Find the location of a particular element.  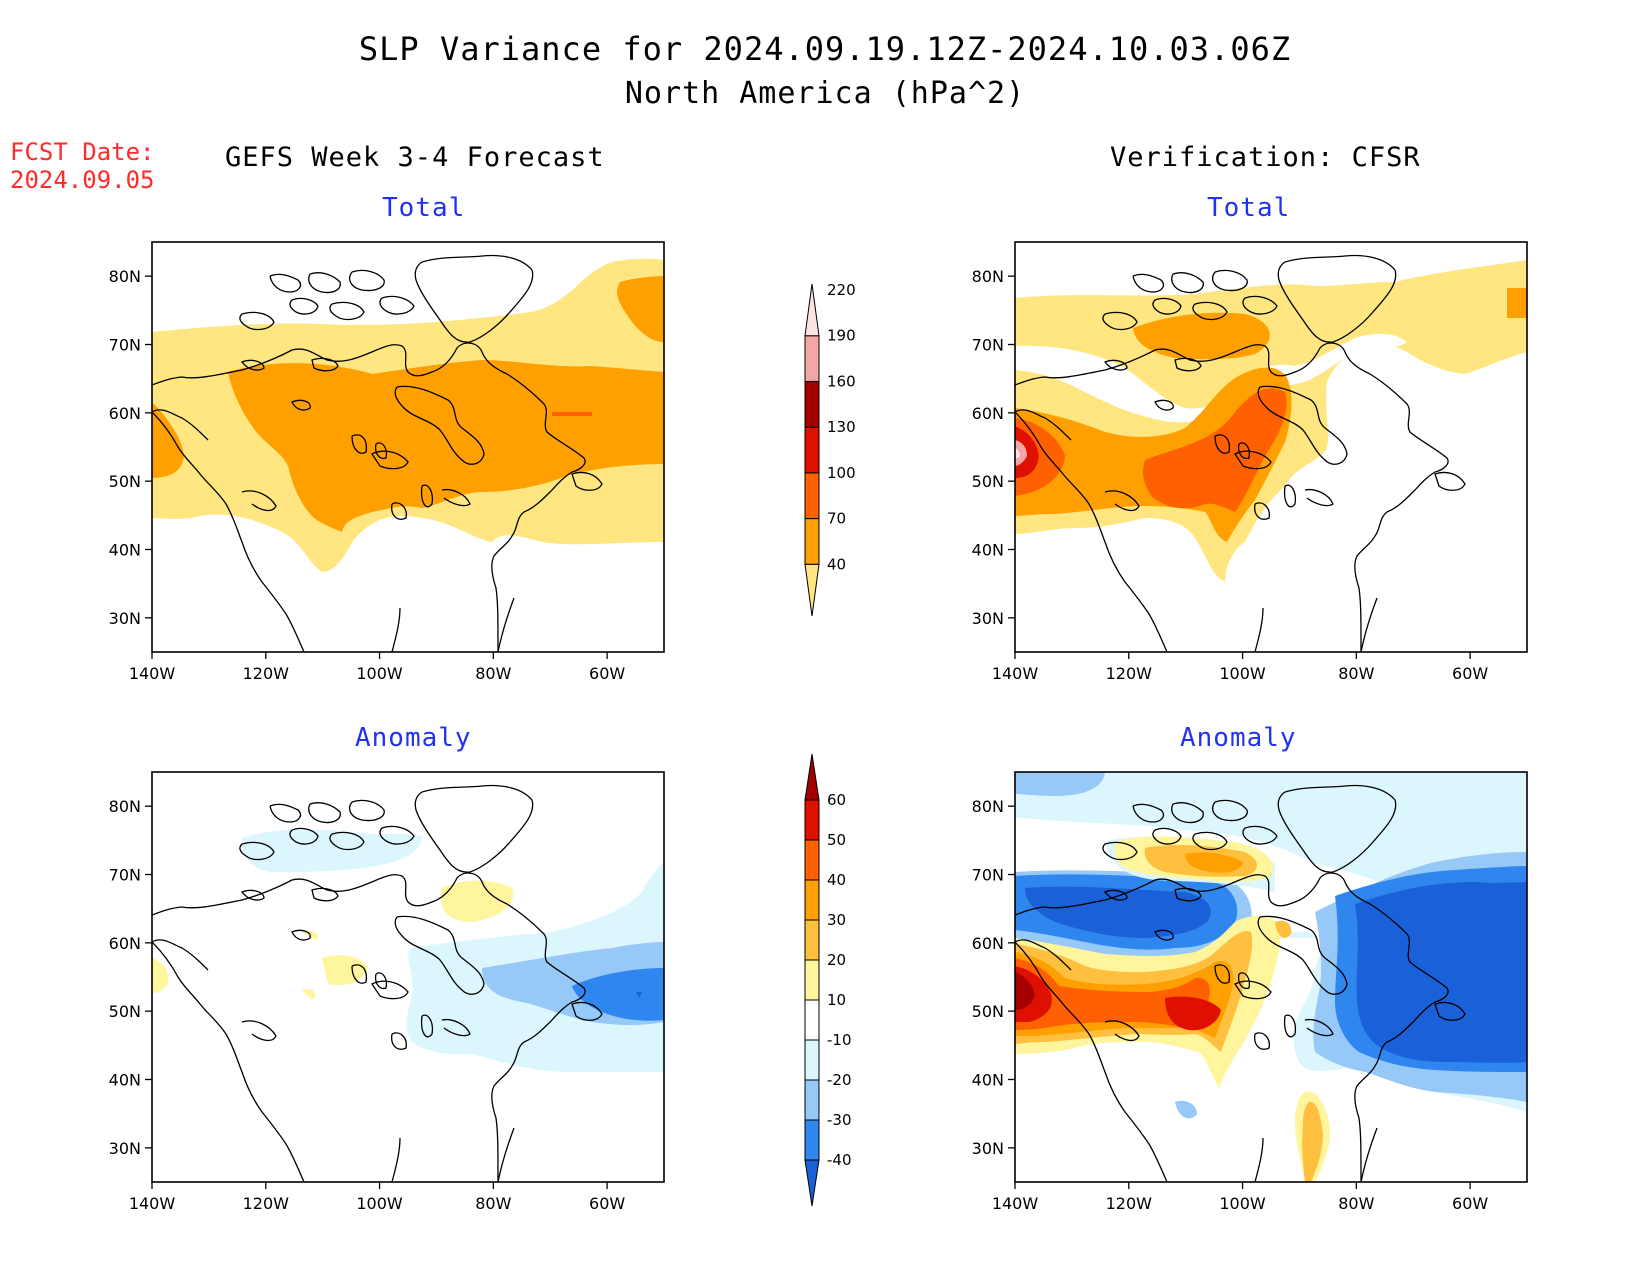

colorbar-anomaly-label: -20 is located at coordinates (839, 1080).